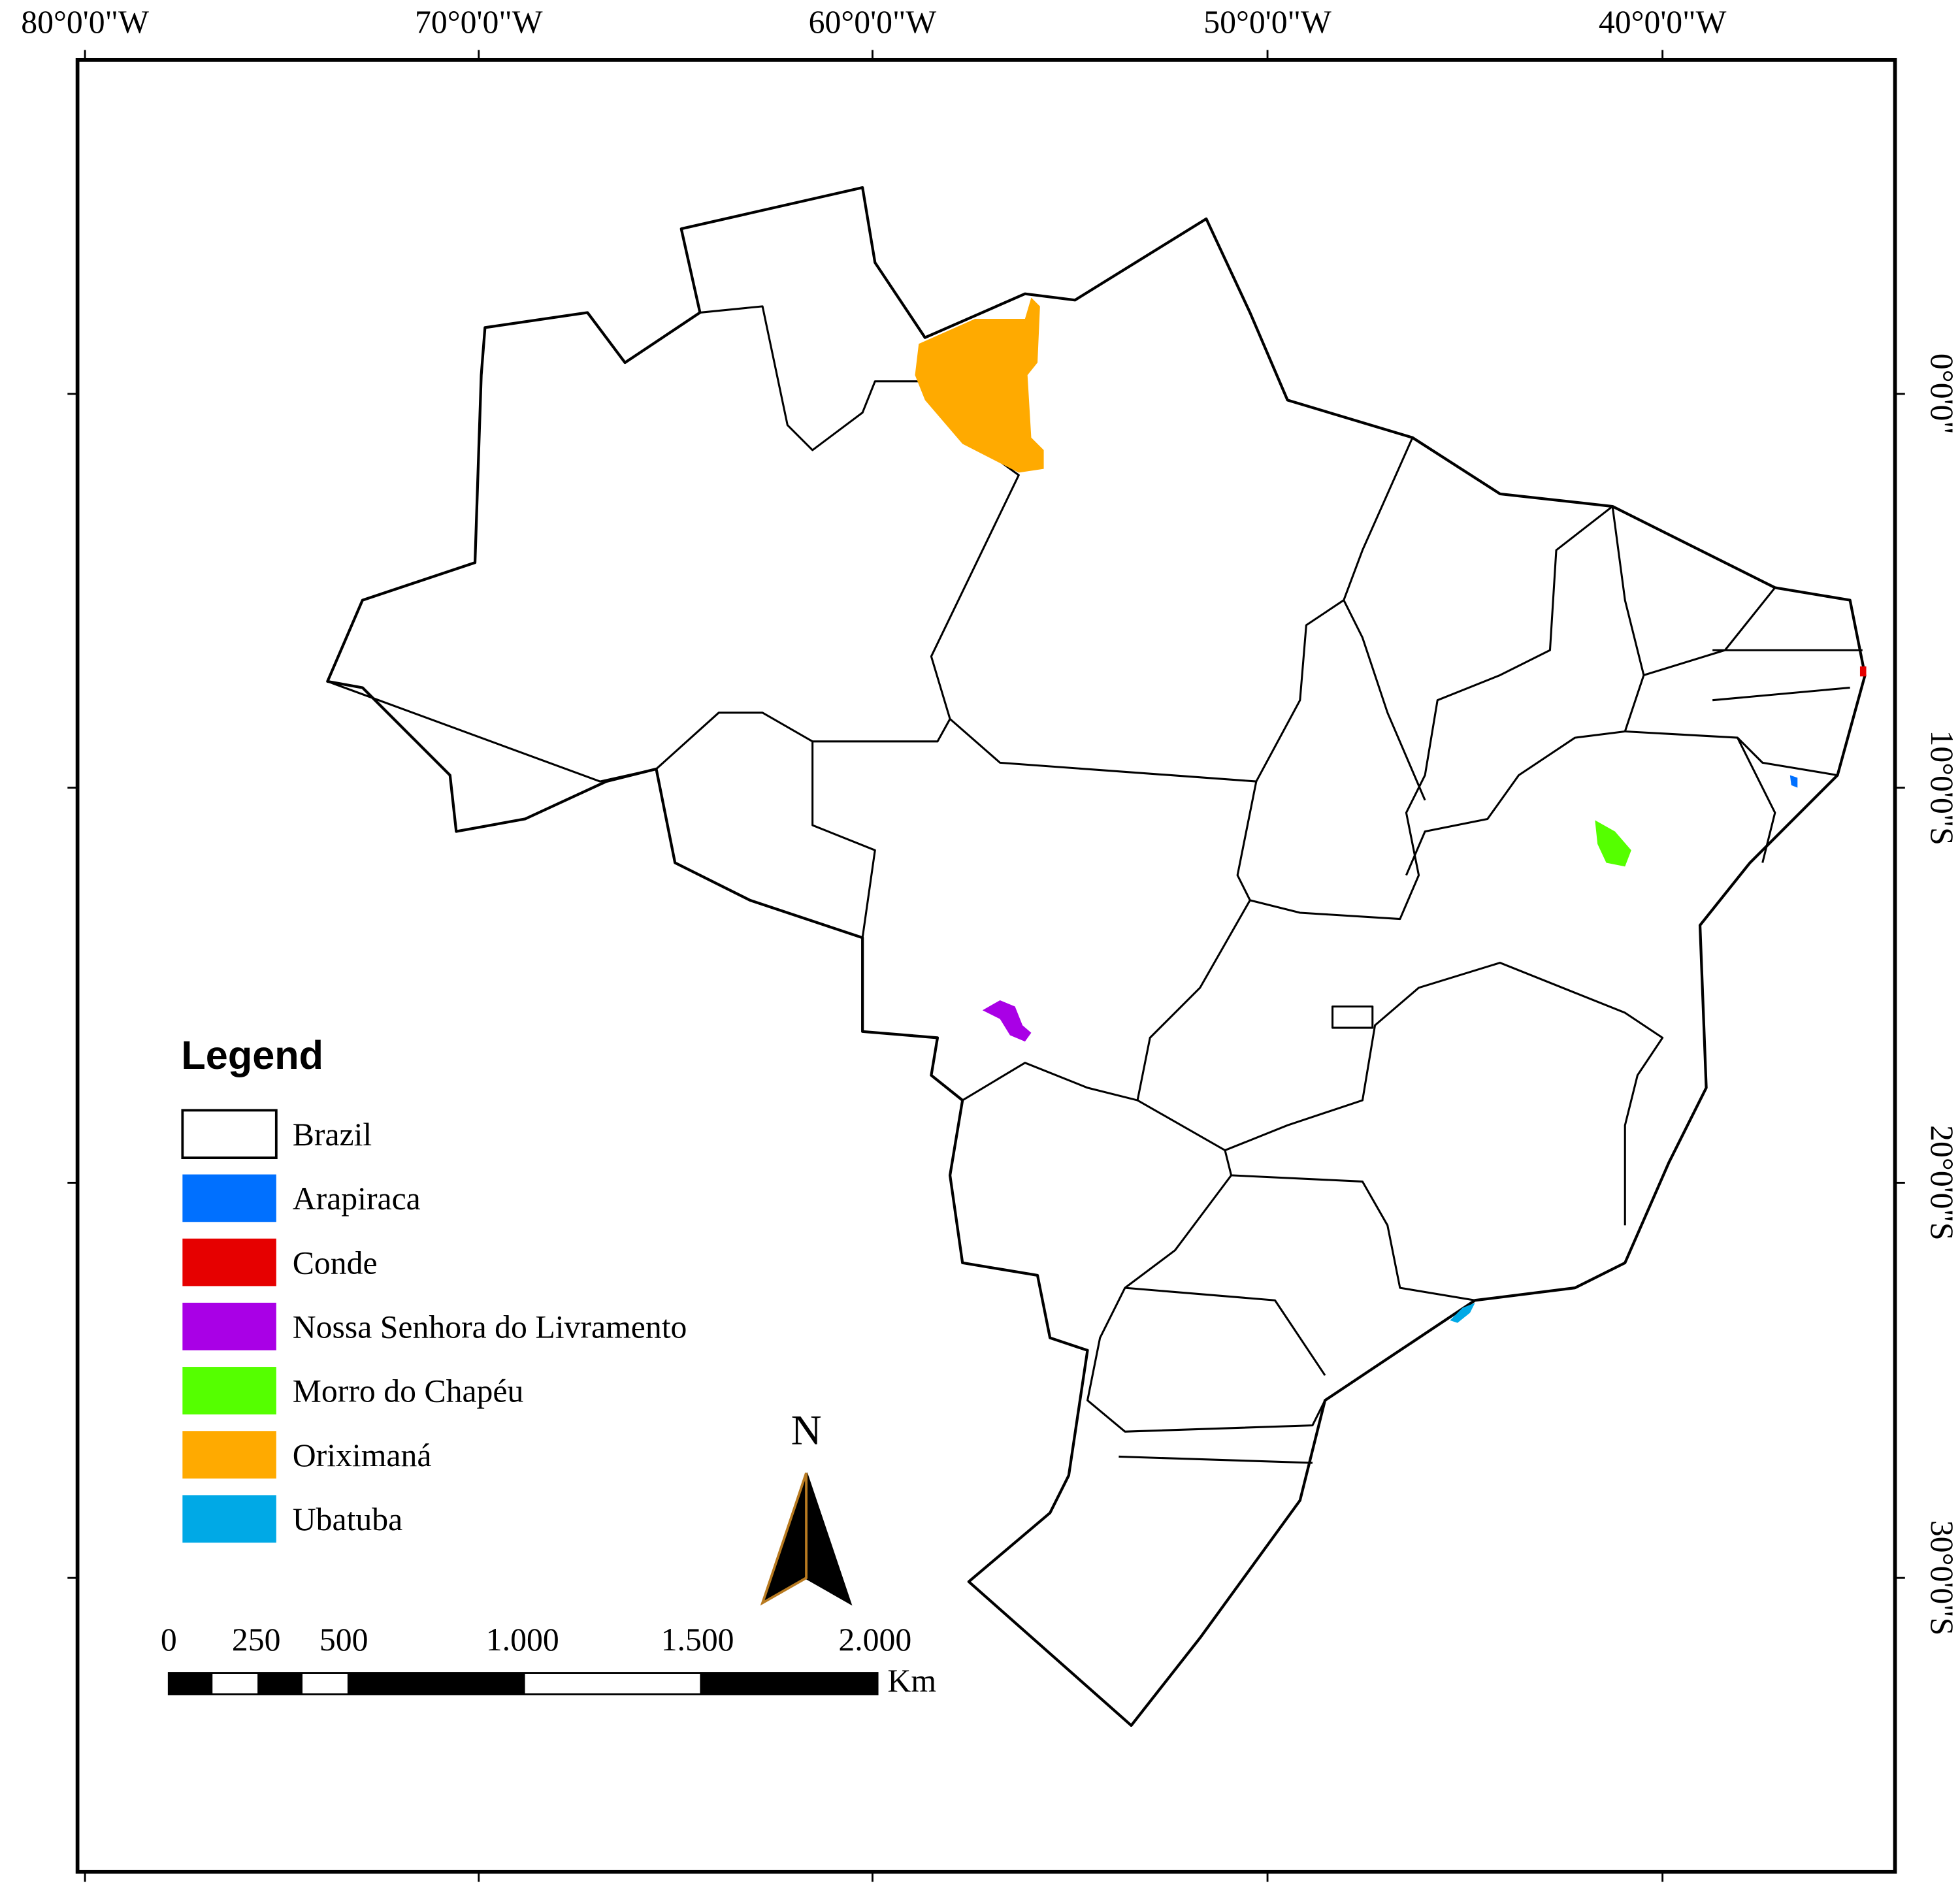  Describe the element at coordinates (1942, 393) in the screenshot. I see `latitude-label: 0°0'0"` at that location.